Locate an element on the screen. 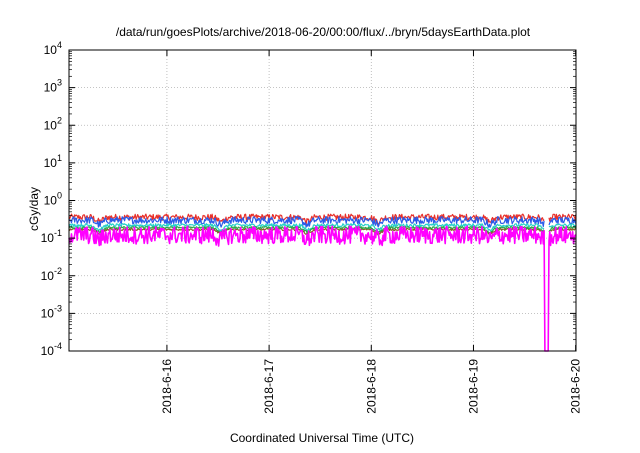  y-tick-label: 10⁰ is located at coordinates (53, 199).